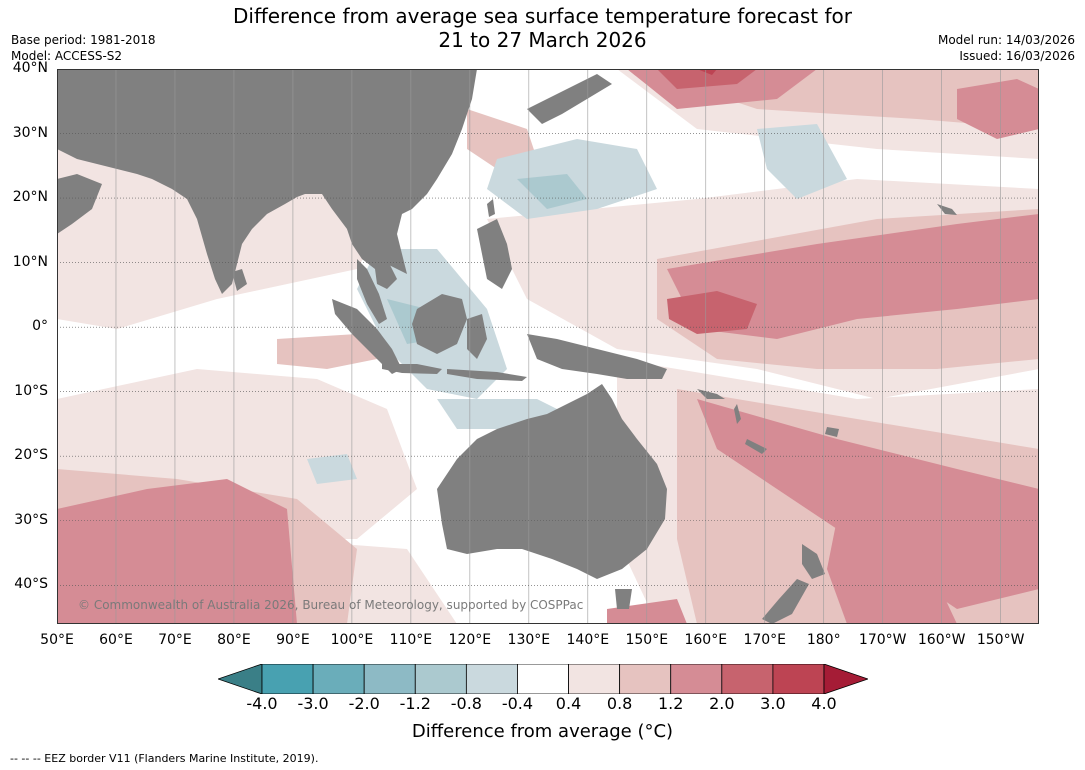 The width and height of the screenshot is (1085, 770). What do you see at coordinates (57, 640) in the screenshot?
I see `longitude-label: 50°E` at bounding box center [57, 640].